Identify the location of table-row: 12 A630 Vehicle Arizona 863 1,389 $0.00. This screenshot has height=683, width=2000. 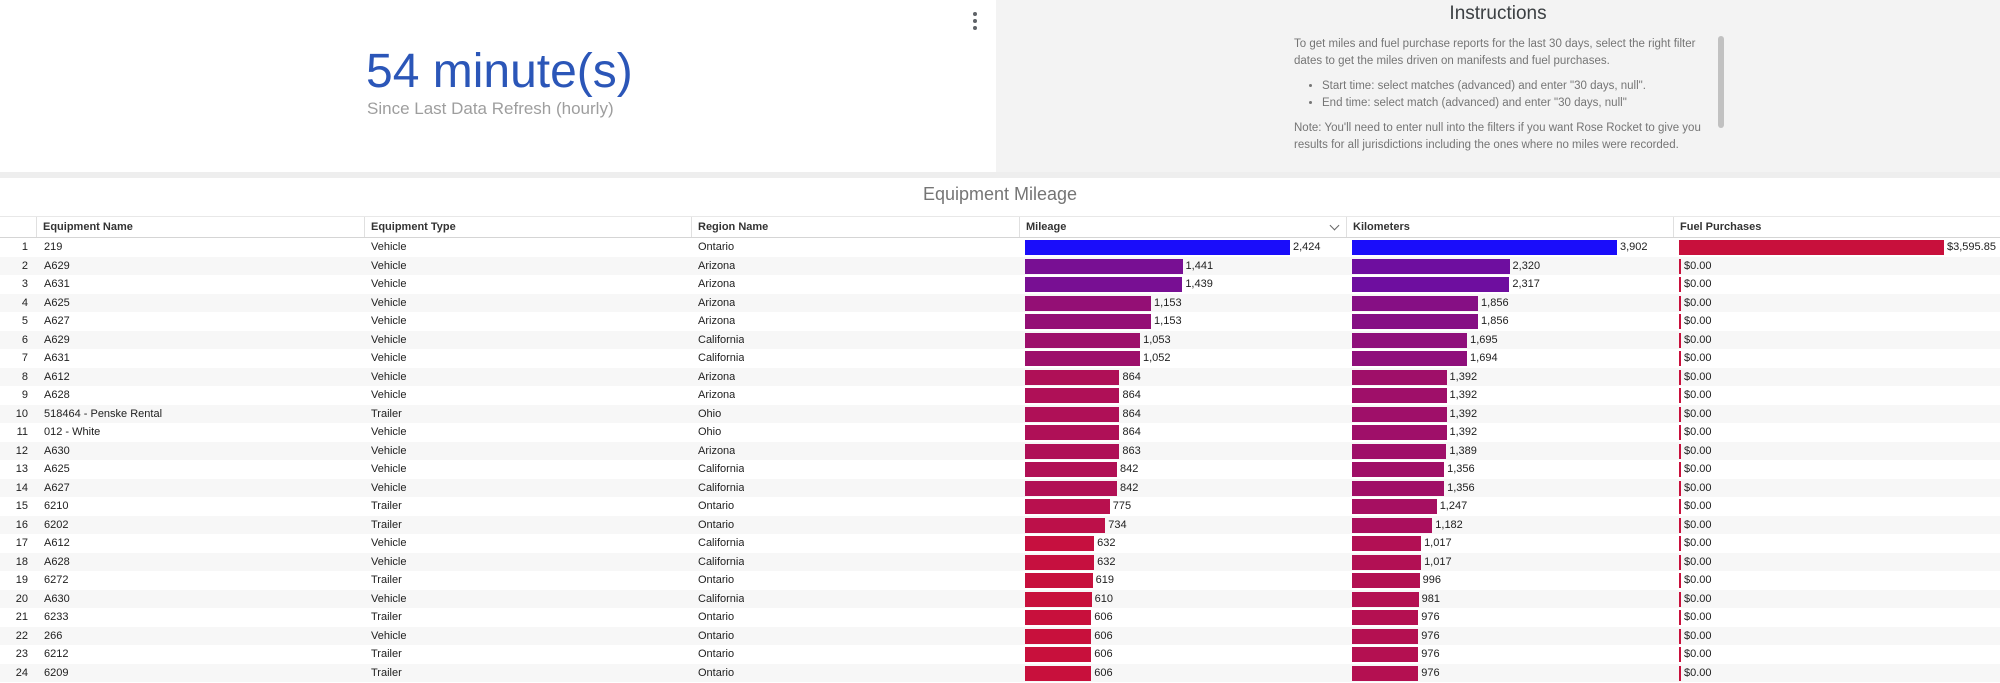
(1000, 450).